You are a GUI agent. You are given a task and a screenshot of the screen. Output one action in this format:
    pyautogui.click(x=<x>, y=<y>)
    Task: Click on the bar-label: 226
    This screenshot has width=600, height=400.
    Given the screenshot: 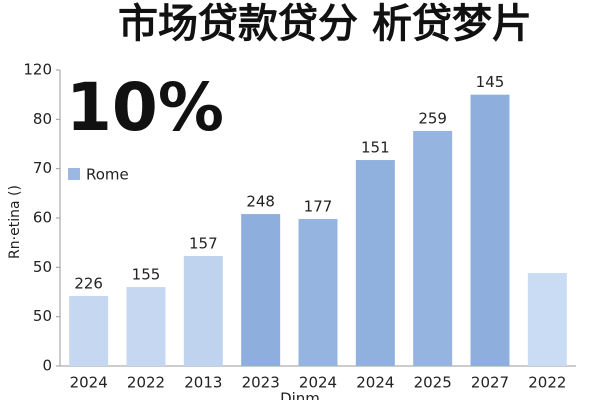 What is the action you would take?
    pyautogui.click(x=88, y=283)
    